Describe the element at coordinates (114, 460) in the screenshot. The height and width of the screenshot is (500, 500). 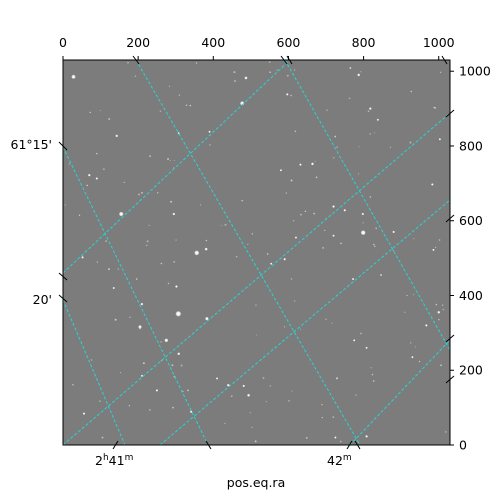
I see `ra-label-1: 2h41m` at that location.